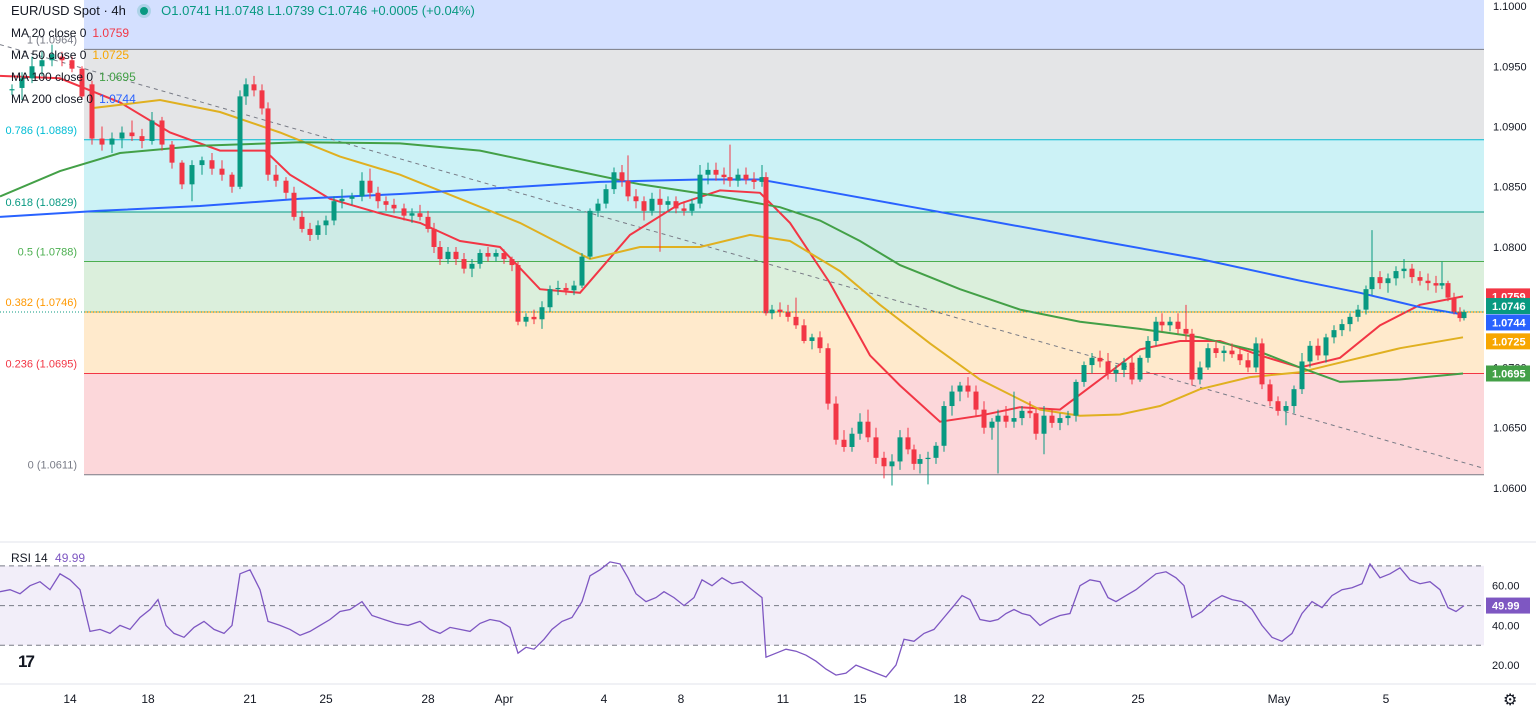 The height and width of the screenshot is (717, 1536). What do you see at coordinates (143, 11) in the screenshot?
I see `market-status-icon` at bounding box center [143, 11].